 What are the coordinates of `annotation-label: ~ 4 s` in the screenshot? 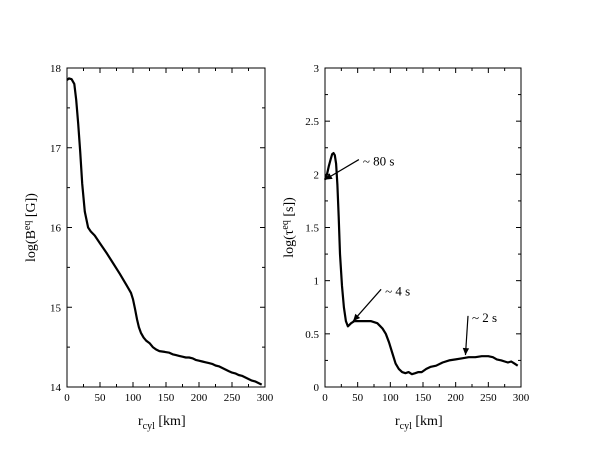 It's located at (397, 290).